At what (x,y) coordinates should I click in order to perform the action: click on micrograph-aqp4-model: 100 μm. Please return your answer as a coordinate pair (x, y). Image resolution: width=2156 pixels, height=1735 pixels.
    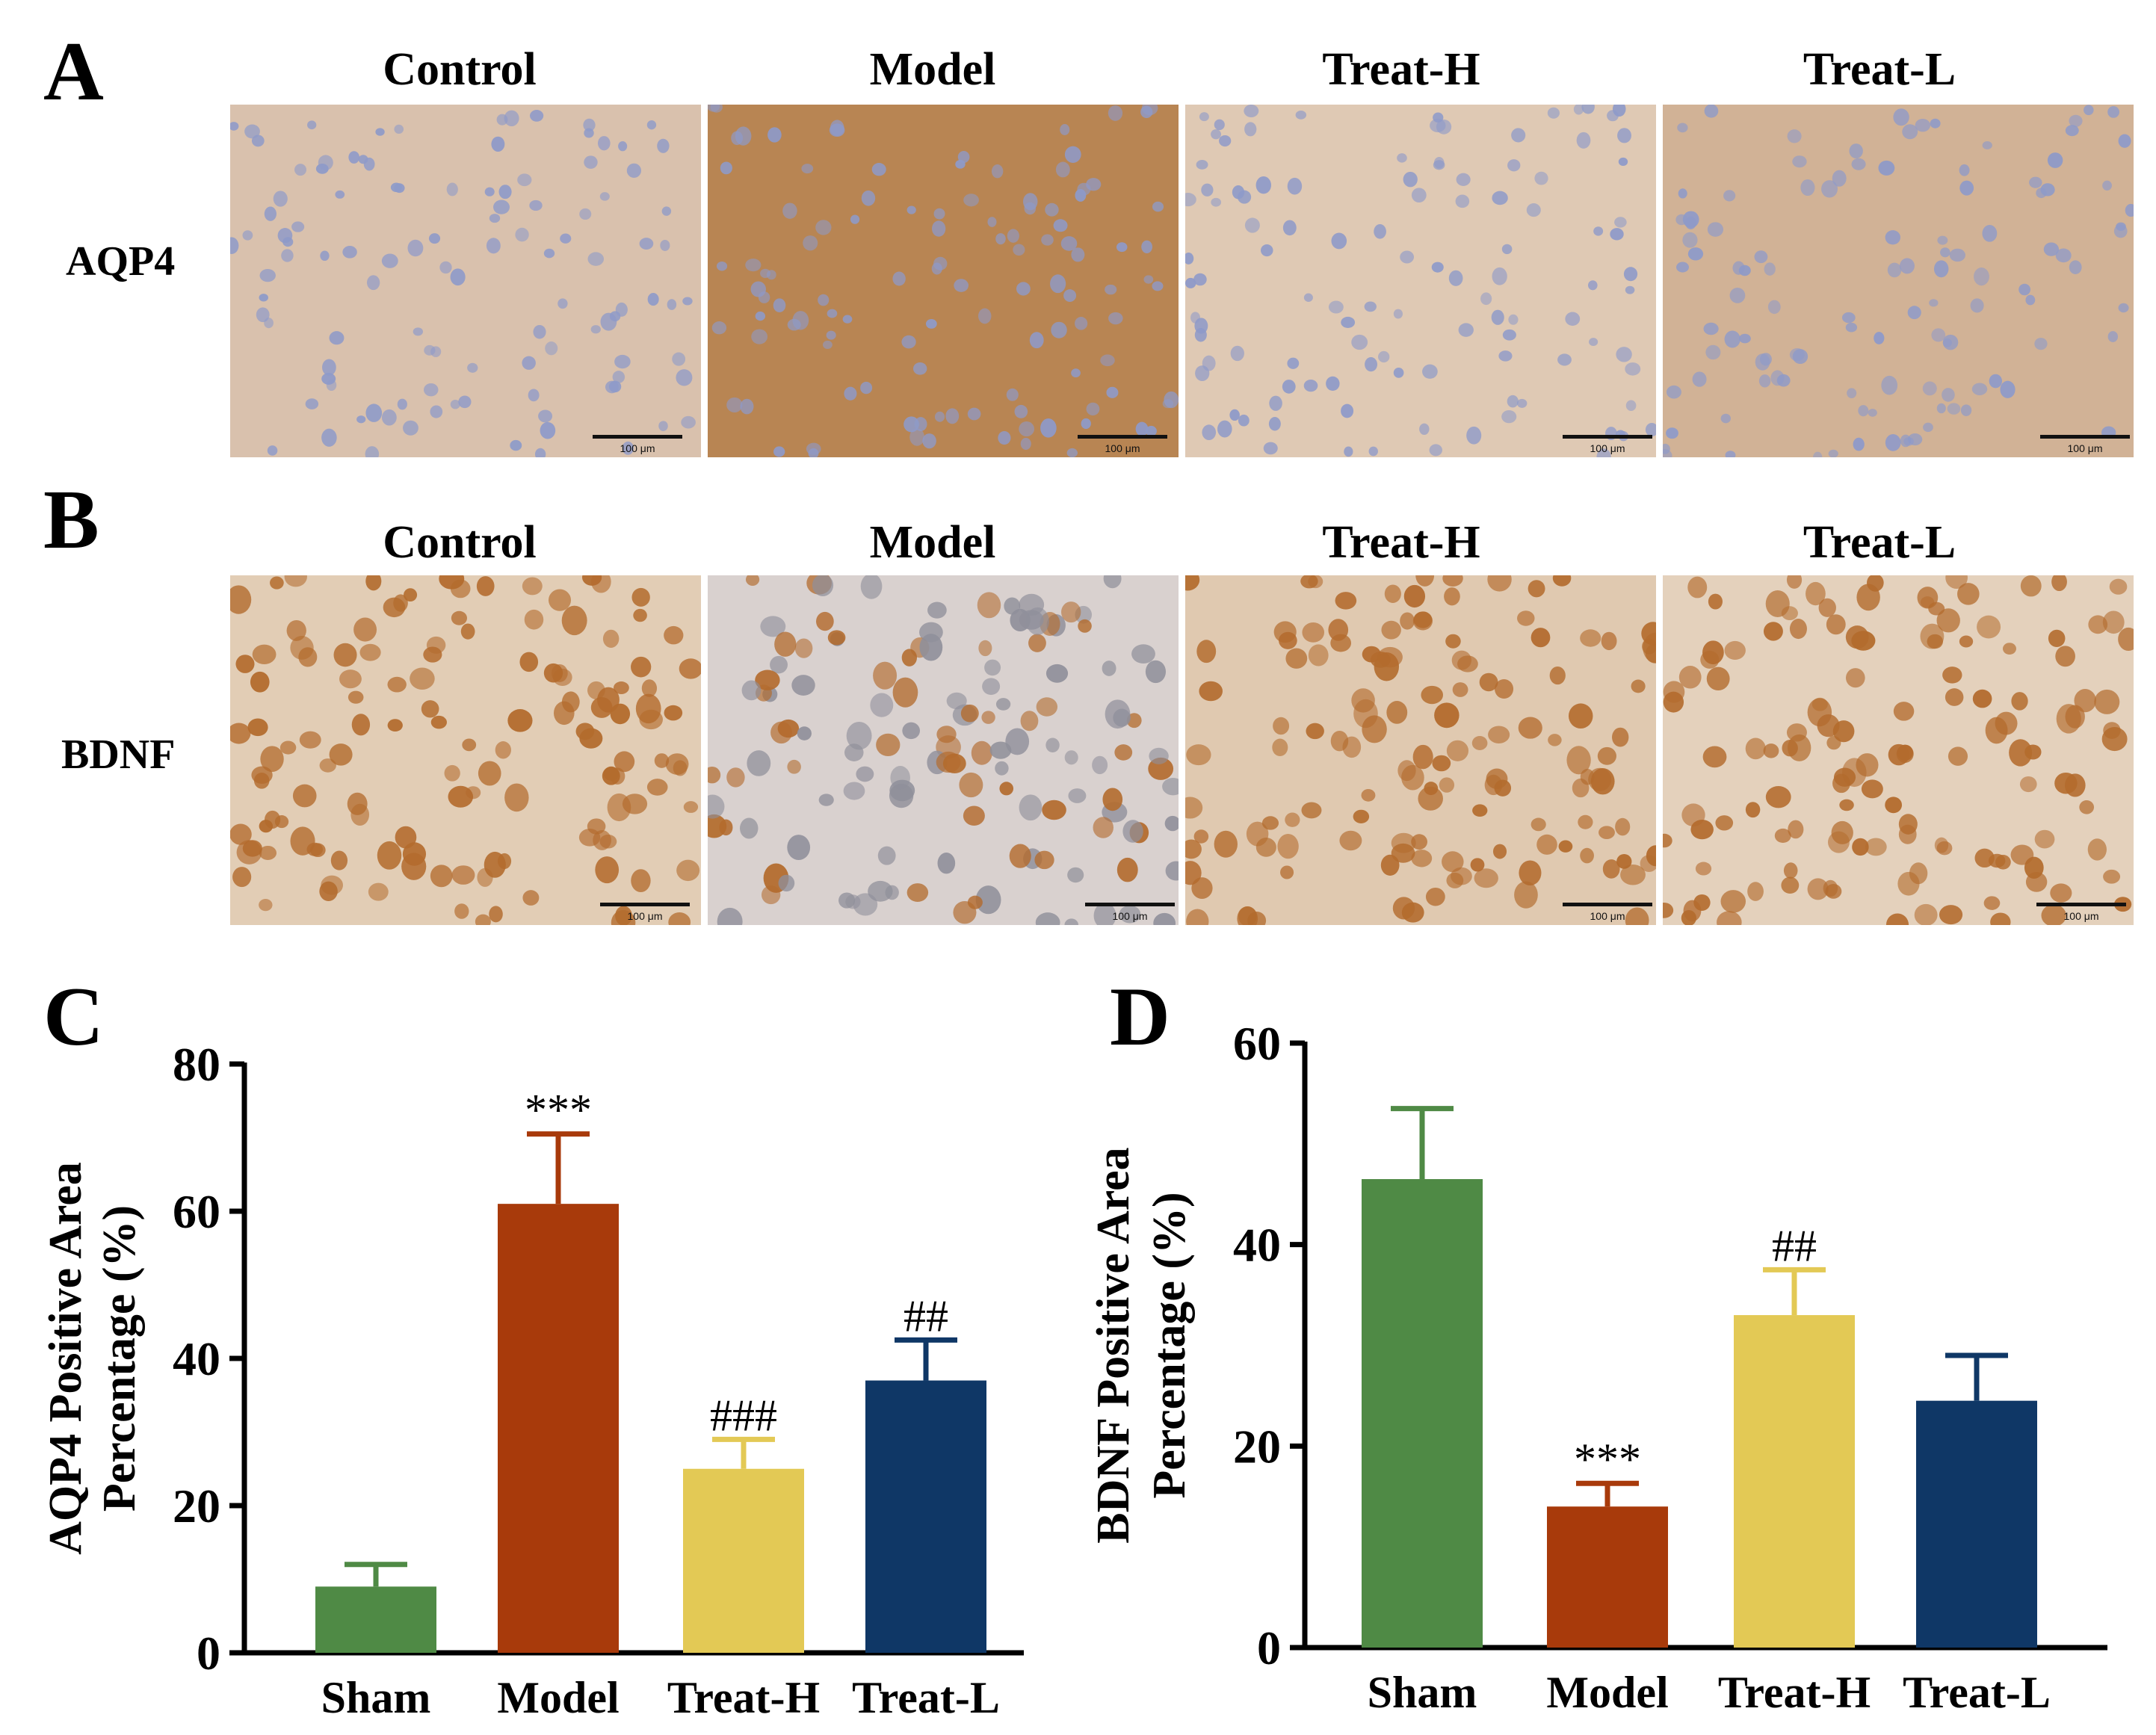
    Looking at the image, I should click on (943, 281).